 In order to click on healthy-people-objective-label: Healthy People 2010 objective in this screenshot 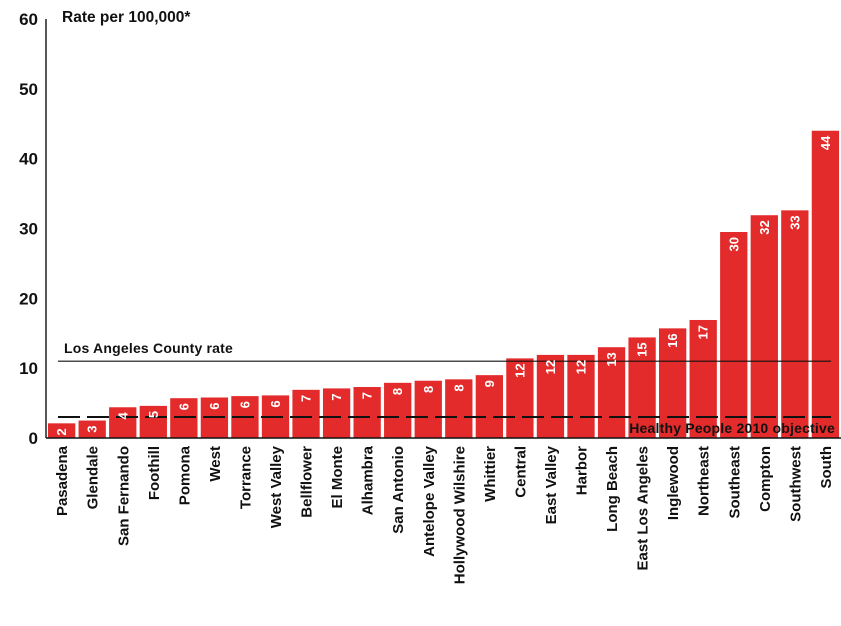, I will do `click(732, 428)`.